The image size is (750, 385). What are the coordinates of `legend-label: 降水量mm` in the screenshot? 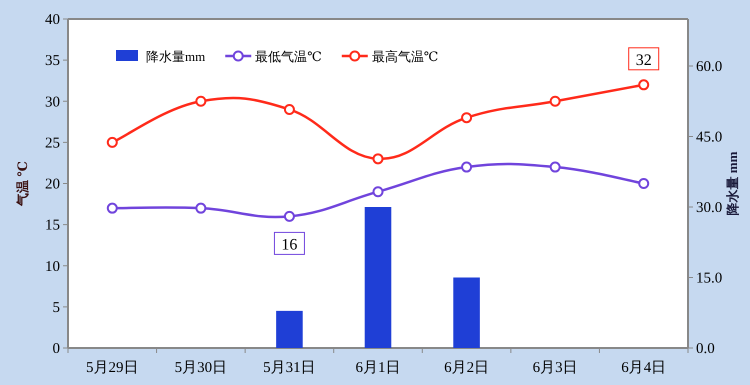 It's located at (176, 56).